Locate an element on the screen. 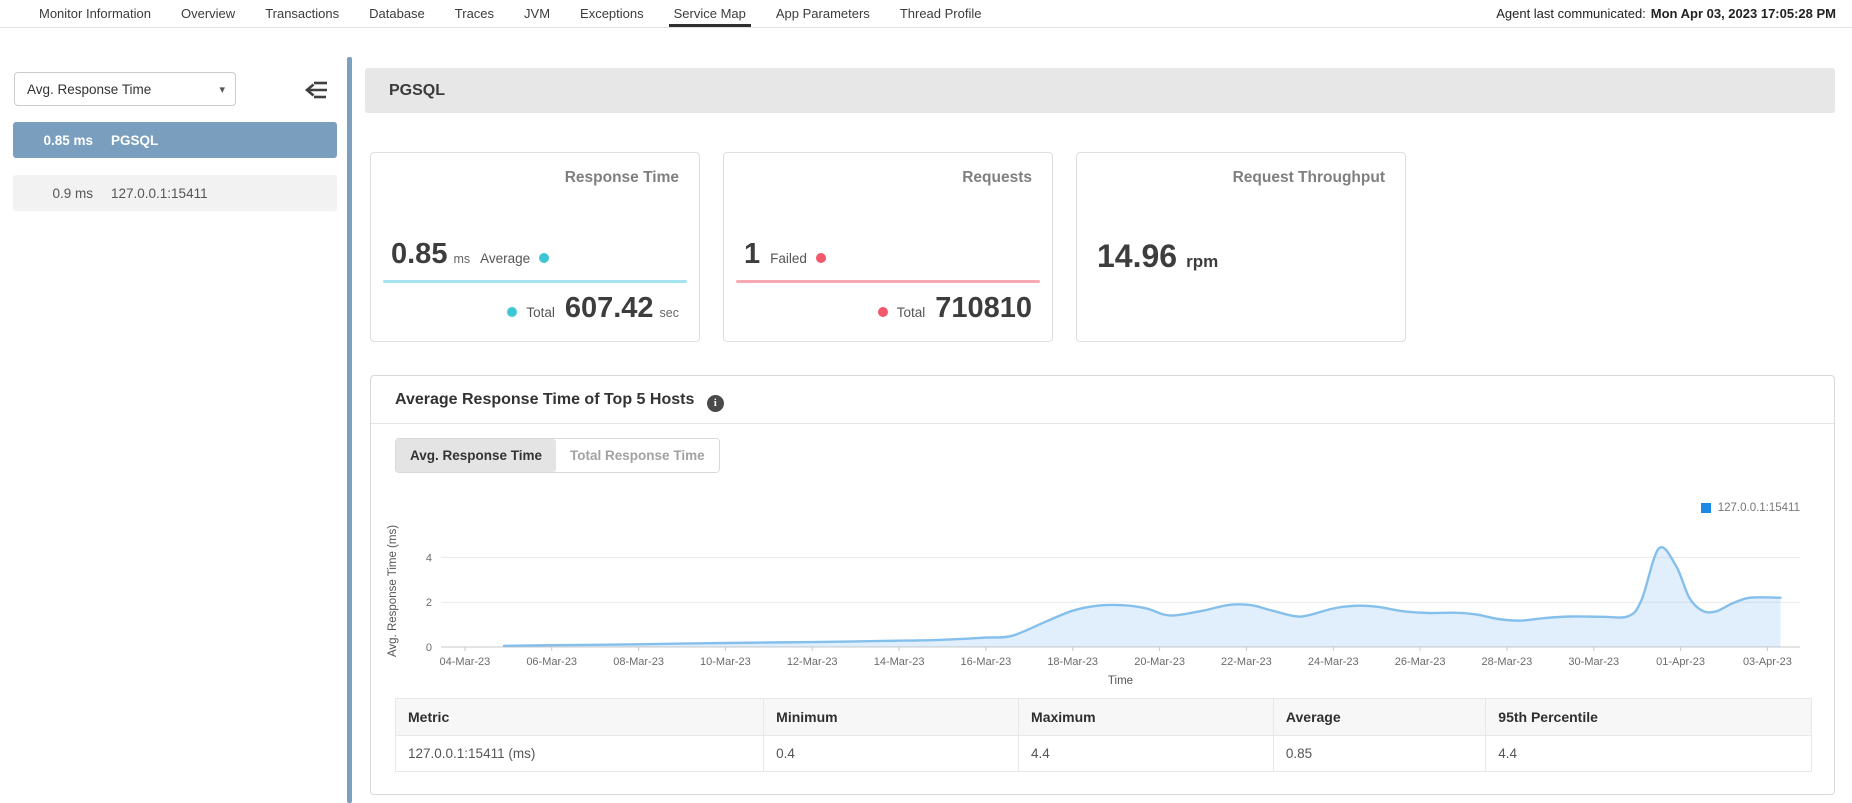  cell-minimum: 0.4 is located at coordinates (891, 753).